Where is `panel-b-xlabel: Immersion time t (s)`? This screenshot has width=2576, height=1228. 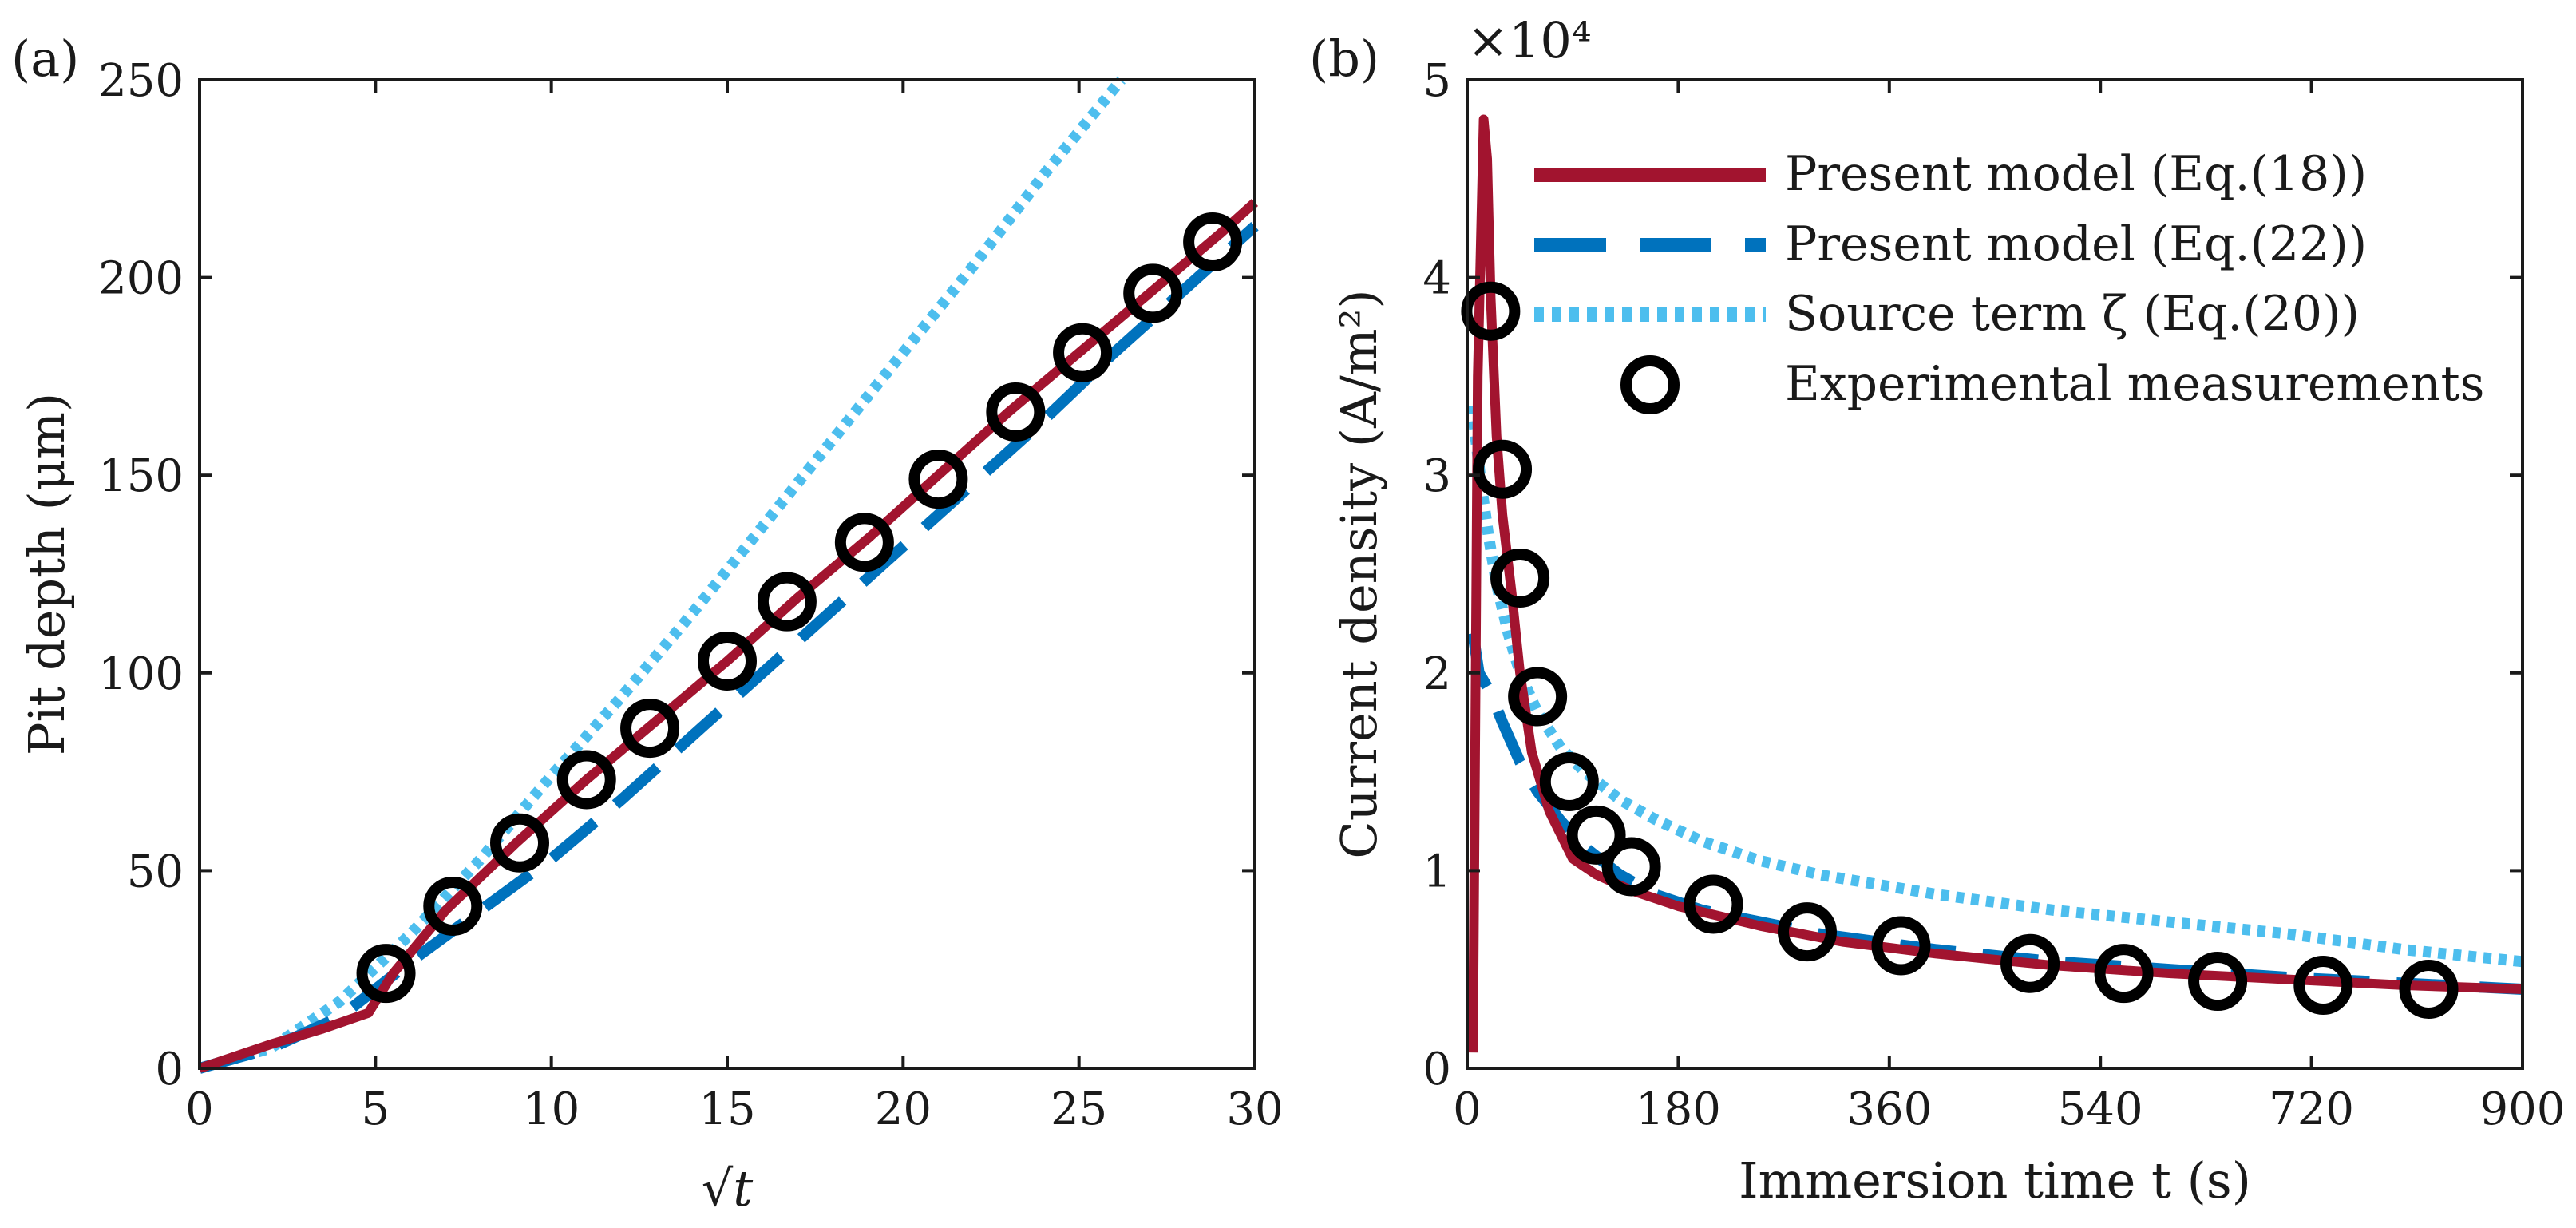
panel-b-xlabel: Immersion time t (s) is located at coordinates (1995, 1180).